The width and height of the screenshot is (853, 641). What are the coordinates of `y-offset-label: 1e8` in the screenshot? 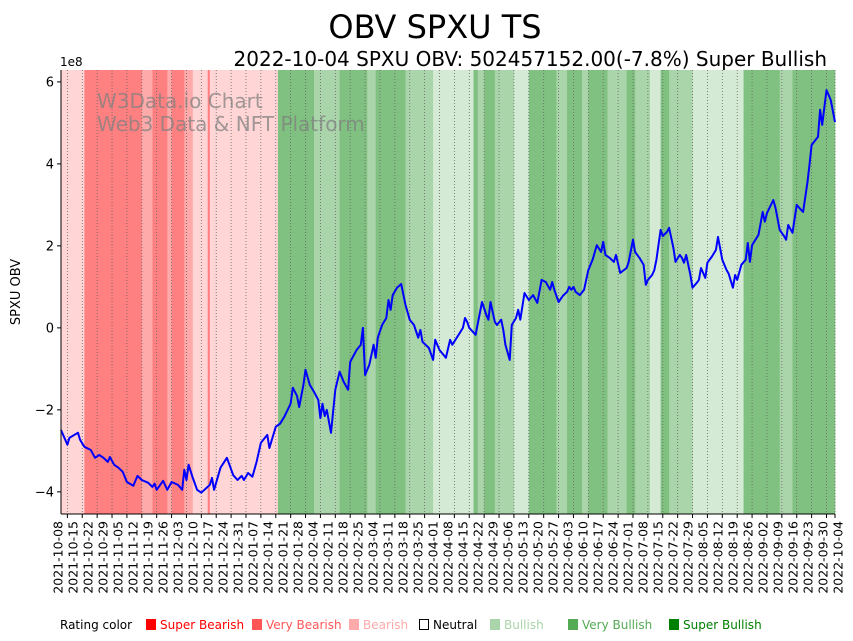 It's located at (71, 62).